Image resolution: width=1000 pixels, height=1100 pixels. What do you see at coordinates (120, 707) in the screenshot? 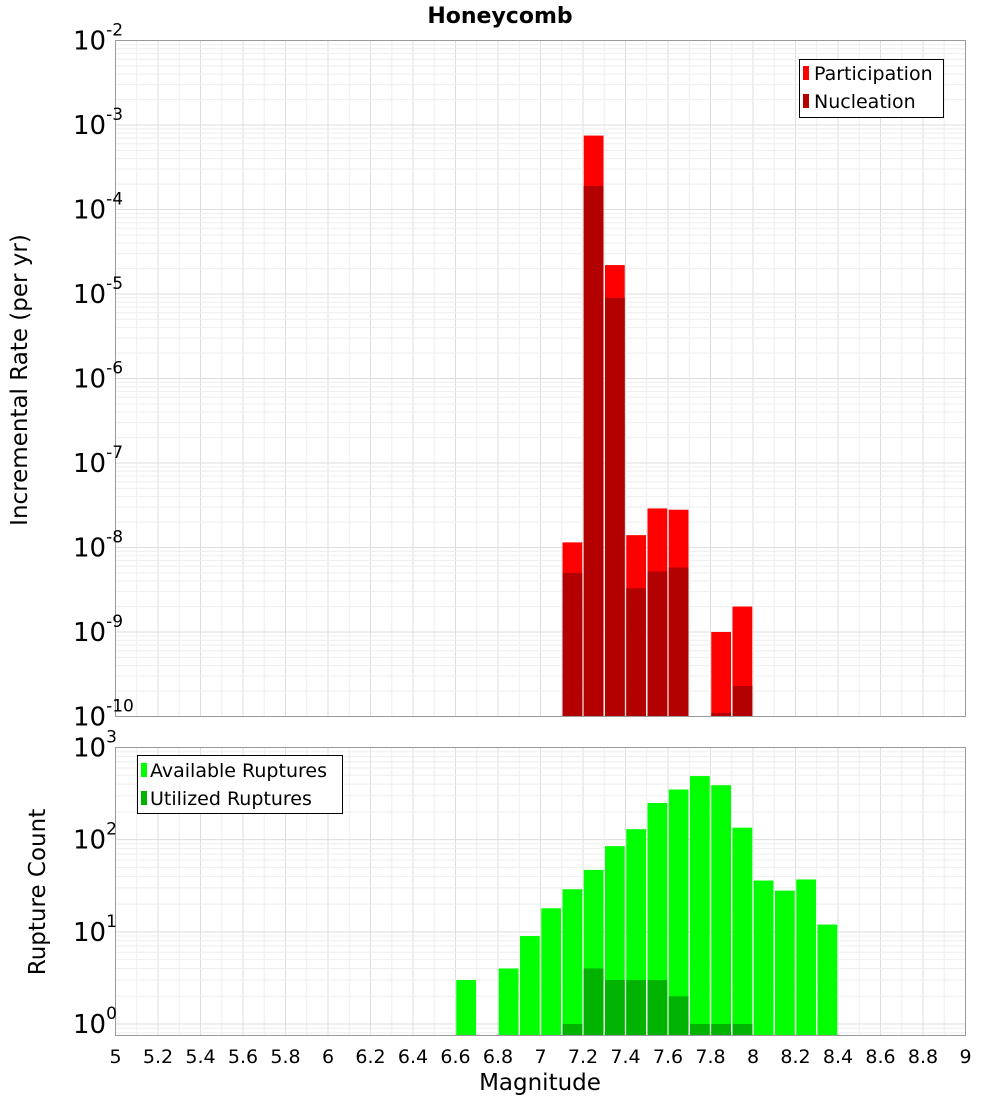
I see `top-y-tick-exponent: -10` at bounding box center [120, 707].